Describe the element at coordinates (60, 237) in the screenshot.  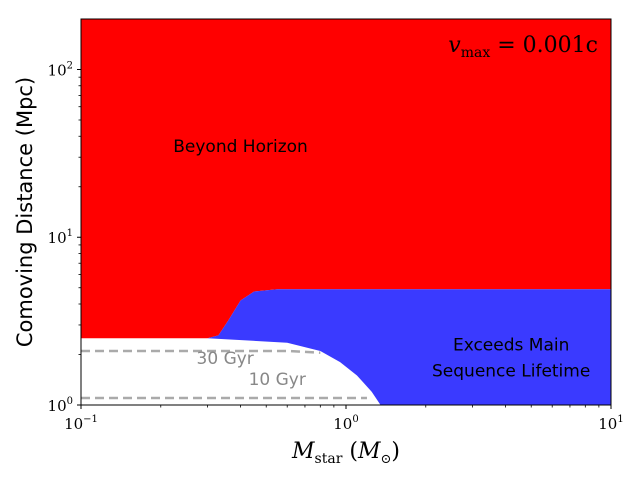
I see `y-tick-label-1: 10¹` at that location.